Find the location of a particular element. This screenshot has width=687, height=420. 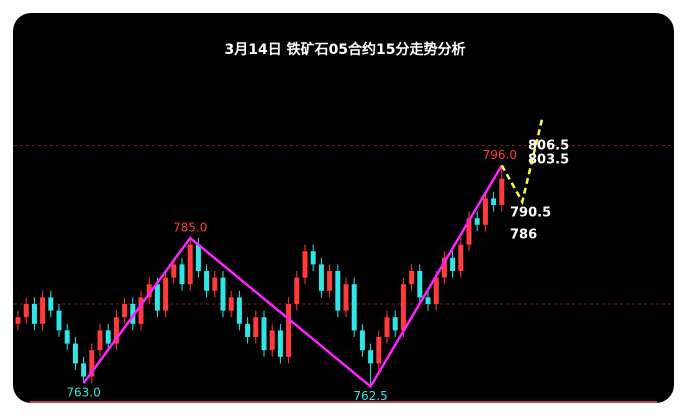

pivot-label: 763.0 is located at coordinates (83, 393).